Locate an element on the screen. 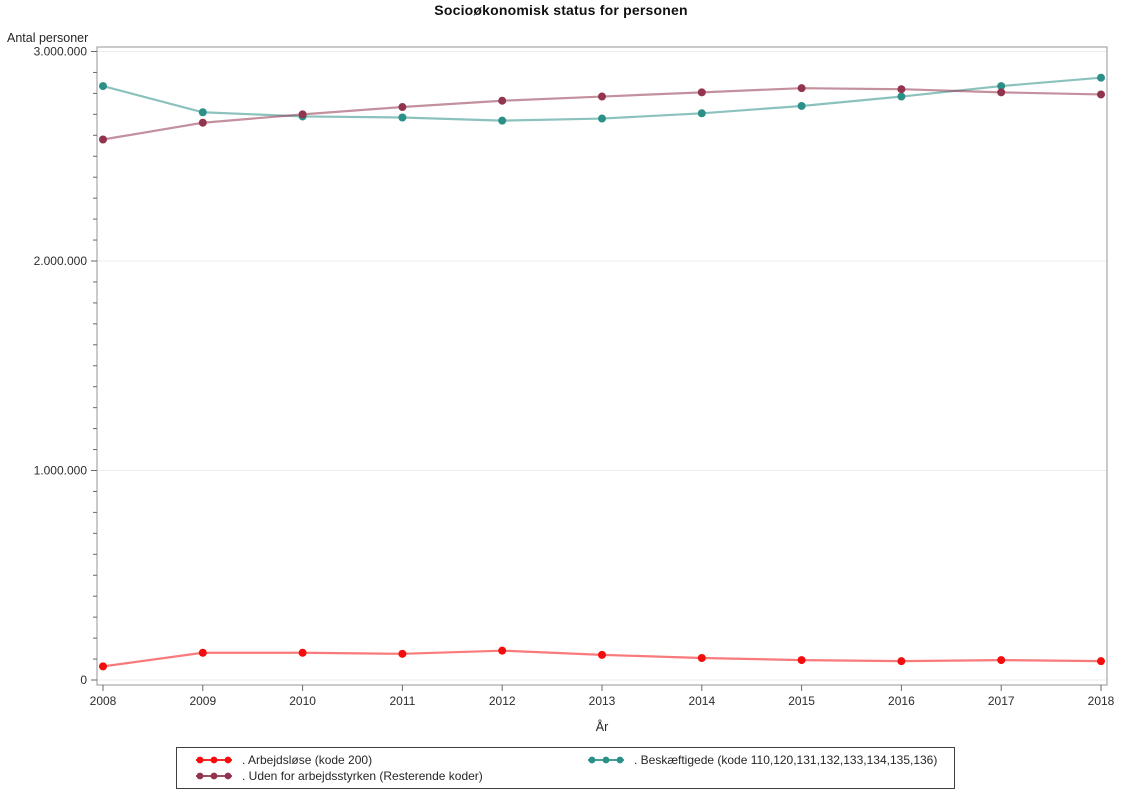 This screenshot has height=793, width=1122. legend-entry-arbejdsloese: . Arbejdsløse (kode 200) is located at coordinates (390, 760).